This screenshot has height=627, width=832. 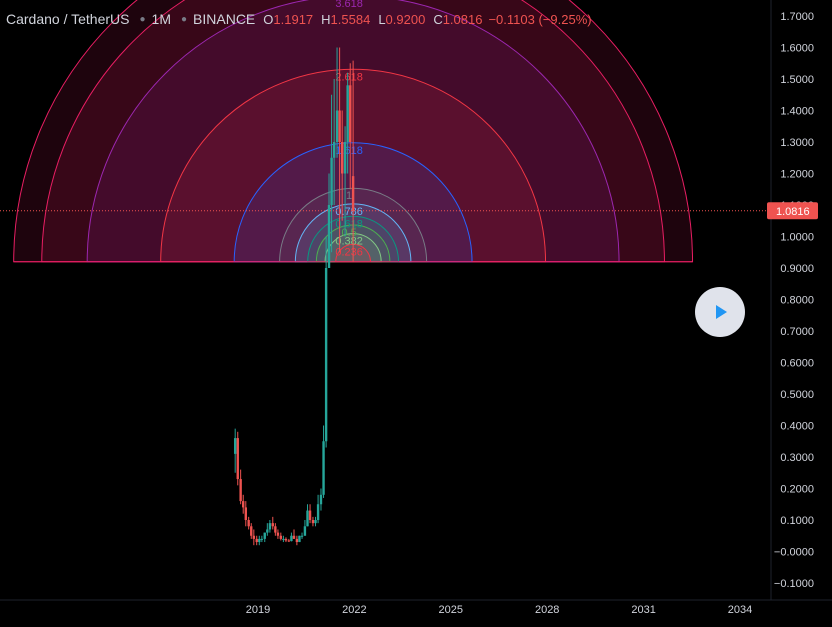 What do you see at coordinates (794, 584) in the screenshot?
I see `price-tick-label: −0.1000` at bounding box center [794, 584].